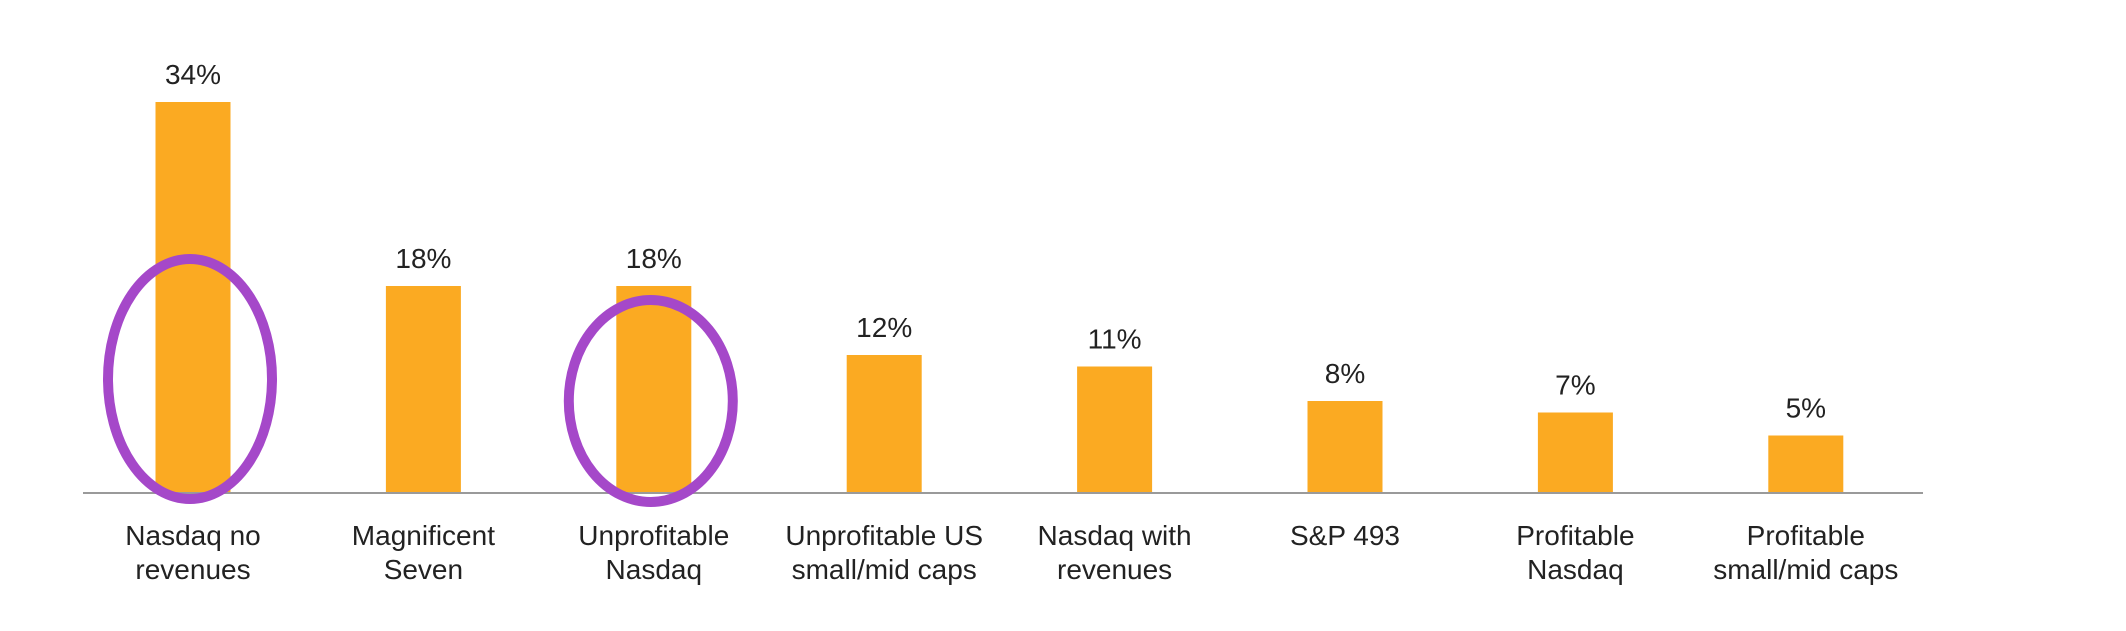 The image size is (2126, 631). Describe the element at coordinates (423, 535) in the screenshot. I see `x-tick-label-line: Magnificent` at that location.